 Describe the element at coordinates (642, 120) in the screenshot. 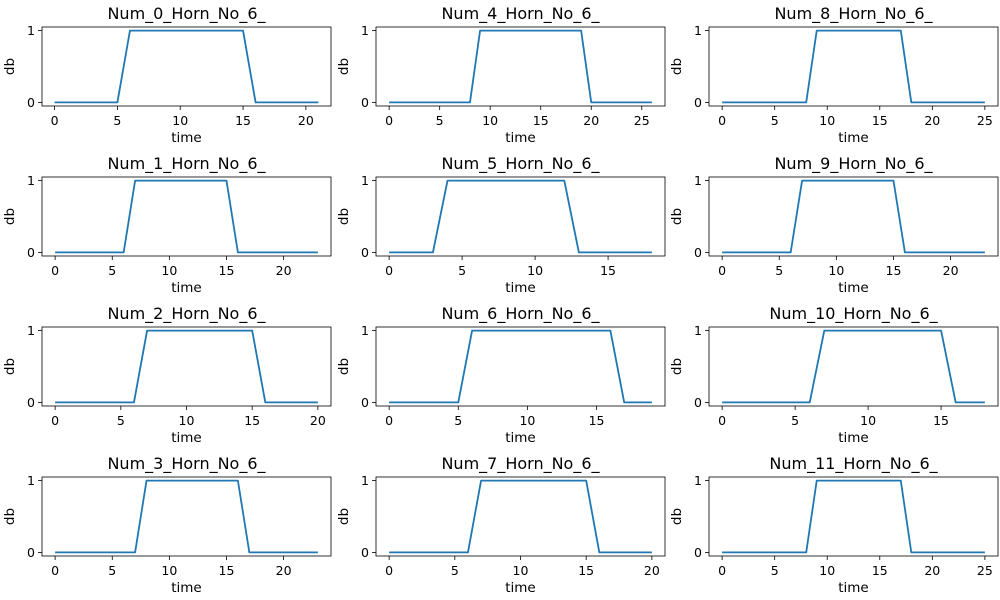

I see `x-tick-label: 25` at that location.